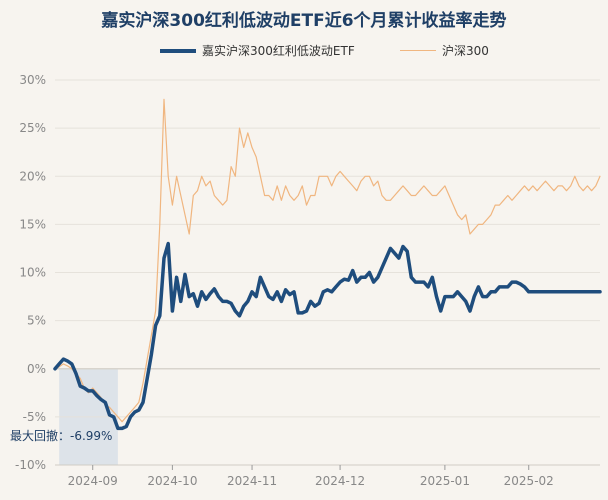  I want to click on chart-title: 嘉实沪深300红利低波动ETF近6个月累计收益率走势, so click(304, 21).